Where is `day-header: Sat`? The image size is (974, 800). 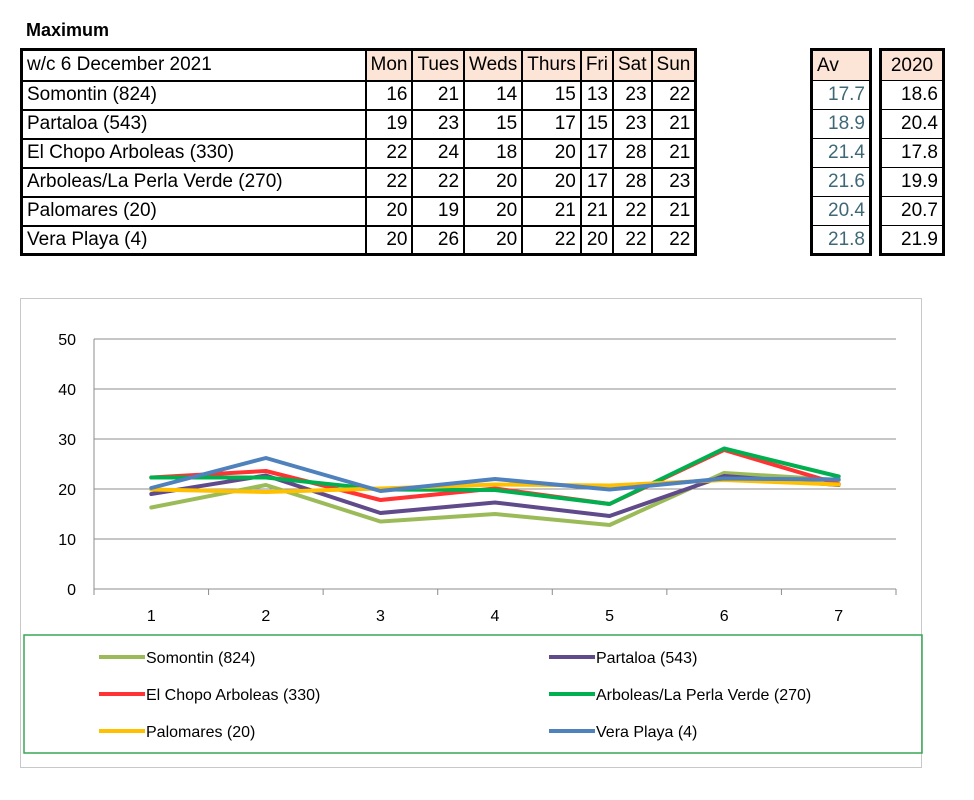 day-header: Sat is located at coordinates (632, 65).